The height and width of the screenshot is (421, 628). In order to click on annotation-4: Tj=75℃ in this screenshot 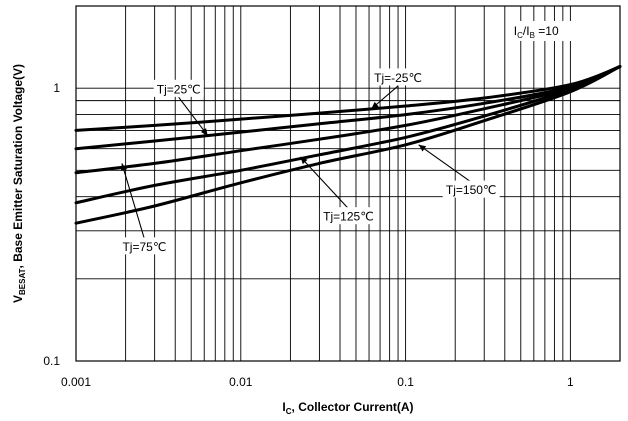, I will do `click(144, 209)`.